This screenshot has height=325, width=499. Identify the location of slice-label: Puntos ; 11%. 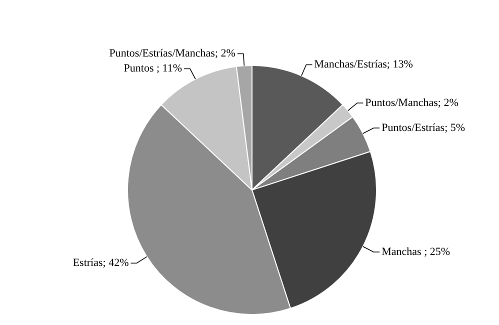
(153, 68).